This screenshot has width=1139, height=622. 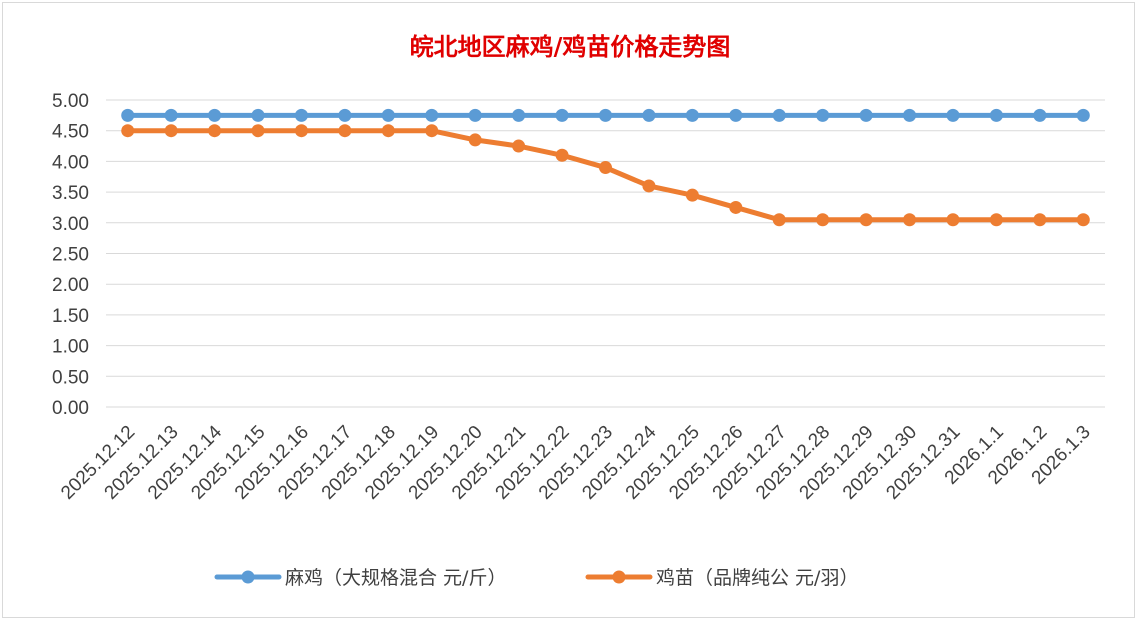 What do you see at coordinates (70, 408) in the screenshot?
I see `y-tick-label: 0.00` at bounding box center [70, 408].